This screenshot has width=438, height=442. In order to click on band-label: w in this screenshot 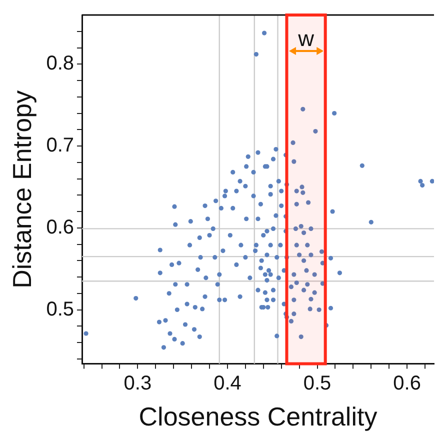, I will do `click(305, 38)`.